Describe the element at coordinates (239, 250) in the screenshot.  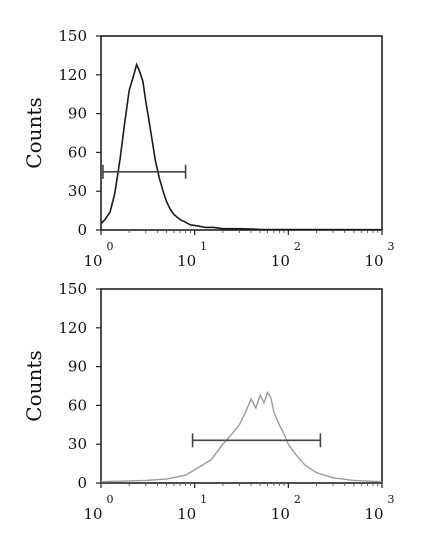
I see `x-ticks-top: 10 0 10 1 10 2 10 3` at that location.